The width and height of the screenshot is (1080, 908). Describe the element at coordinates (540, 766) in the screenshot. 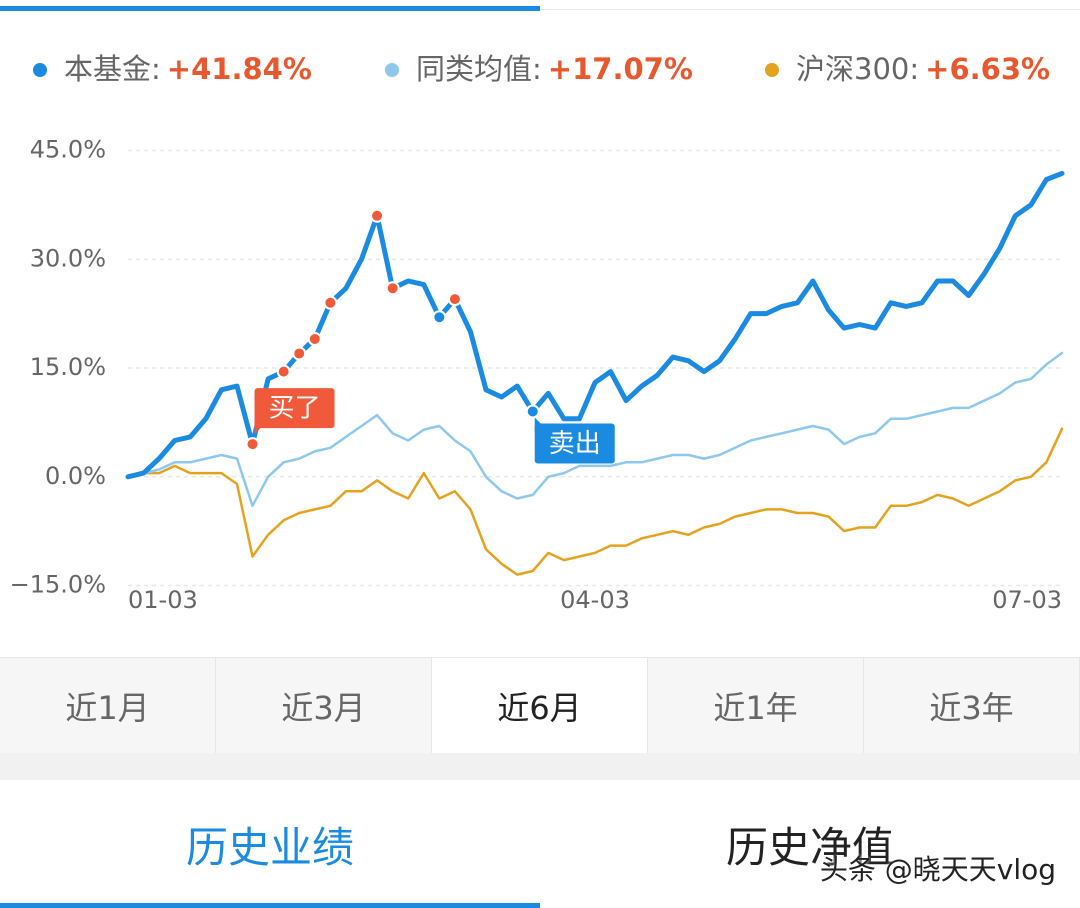

I see `separator` at that location.